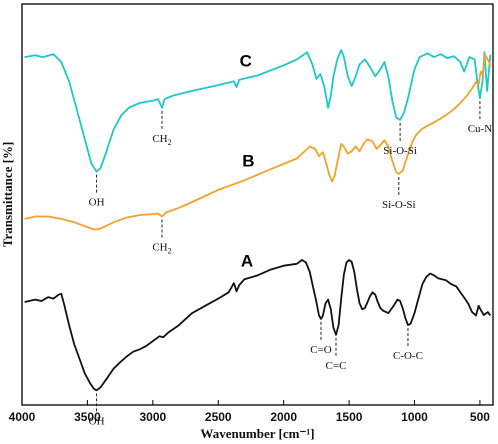 Image resolution: width=498 pixels, height=444 pixels. I want to click on annotation-label: C=O, so click(321, 350).